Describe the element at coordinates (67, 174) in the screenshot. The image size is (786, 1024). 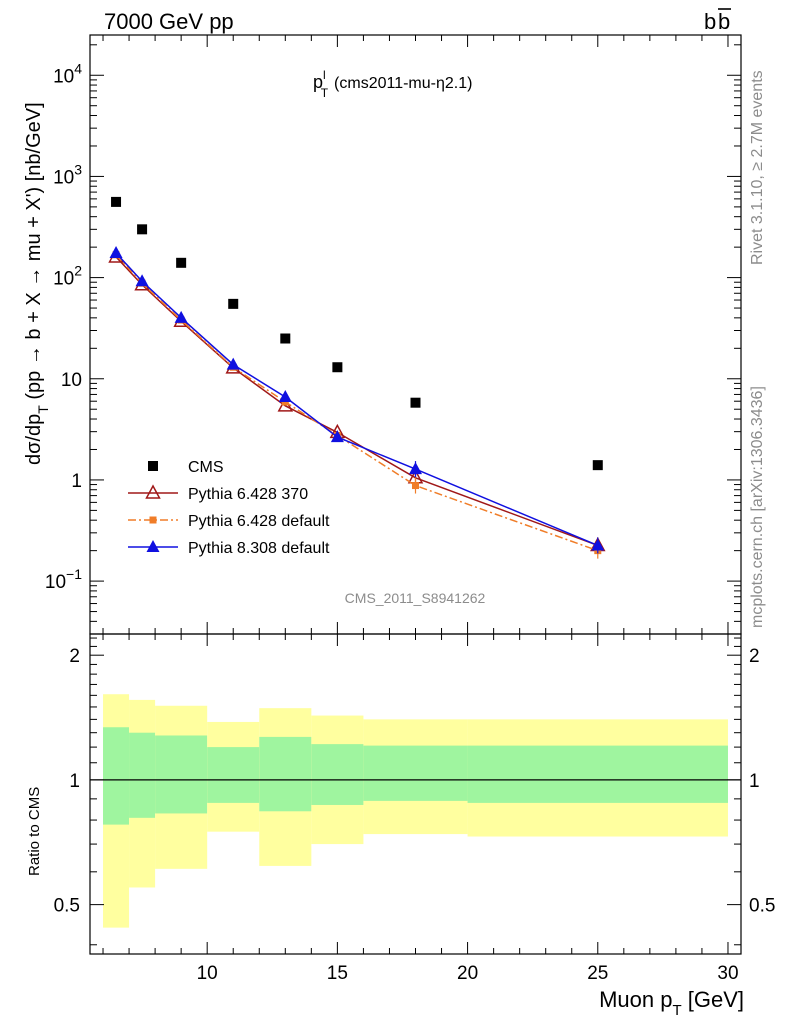
I see `y-tick-label: 10³` at that location.